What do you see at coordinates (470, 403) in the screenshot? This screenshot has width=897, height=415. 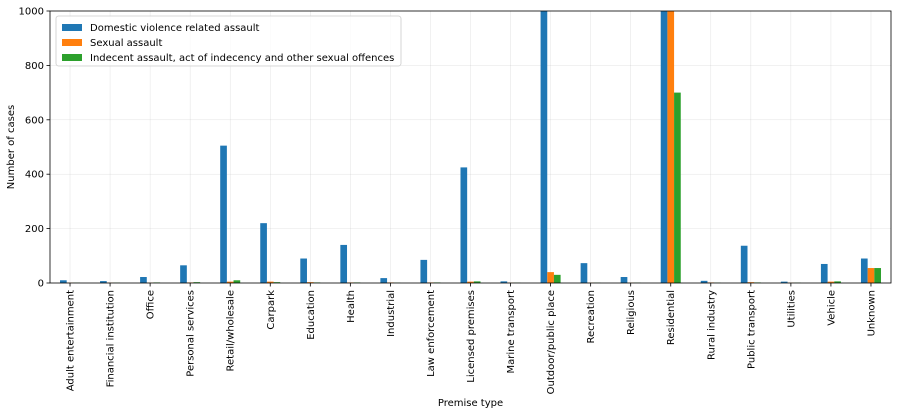 I see `x-axis-label: Premise type` at bounding box center [470, 403].